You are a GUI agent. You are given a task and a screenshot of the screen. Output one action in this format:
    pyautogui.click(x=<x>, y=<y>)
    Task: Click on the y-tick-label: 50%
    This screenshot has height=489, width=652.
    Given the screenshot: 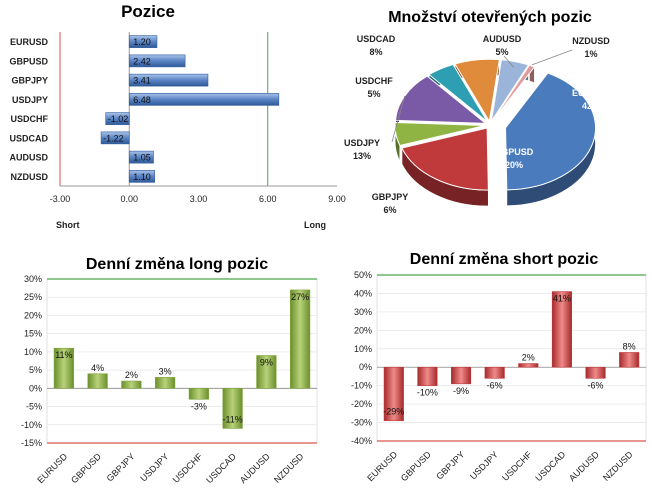 What is the action you would take?
    pyautogui.click(x=363, y=275)
    